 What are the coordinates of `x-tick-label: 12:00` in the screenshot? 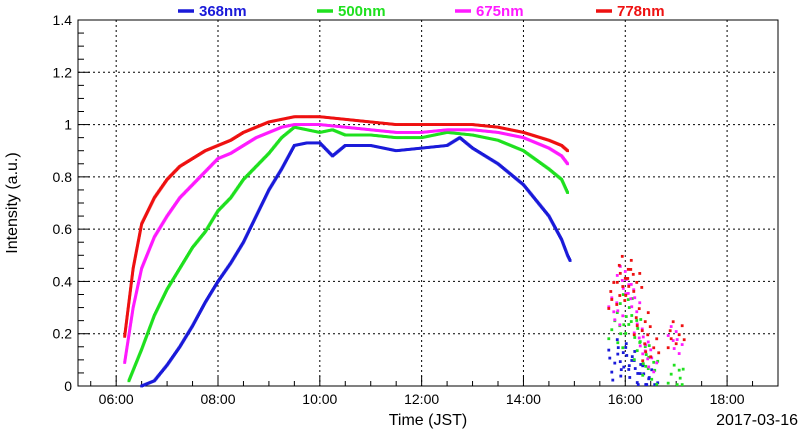 It's located at (421, 399).